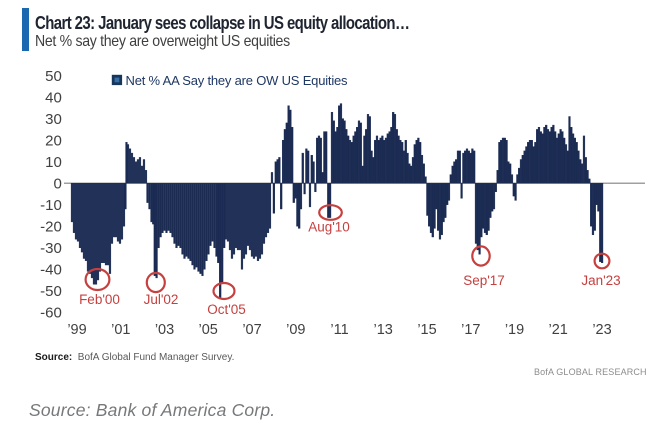  Describe the element at coordinates (161, 299) in the screenshot. I see `svg-text: Jul'02` at that location.